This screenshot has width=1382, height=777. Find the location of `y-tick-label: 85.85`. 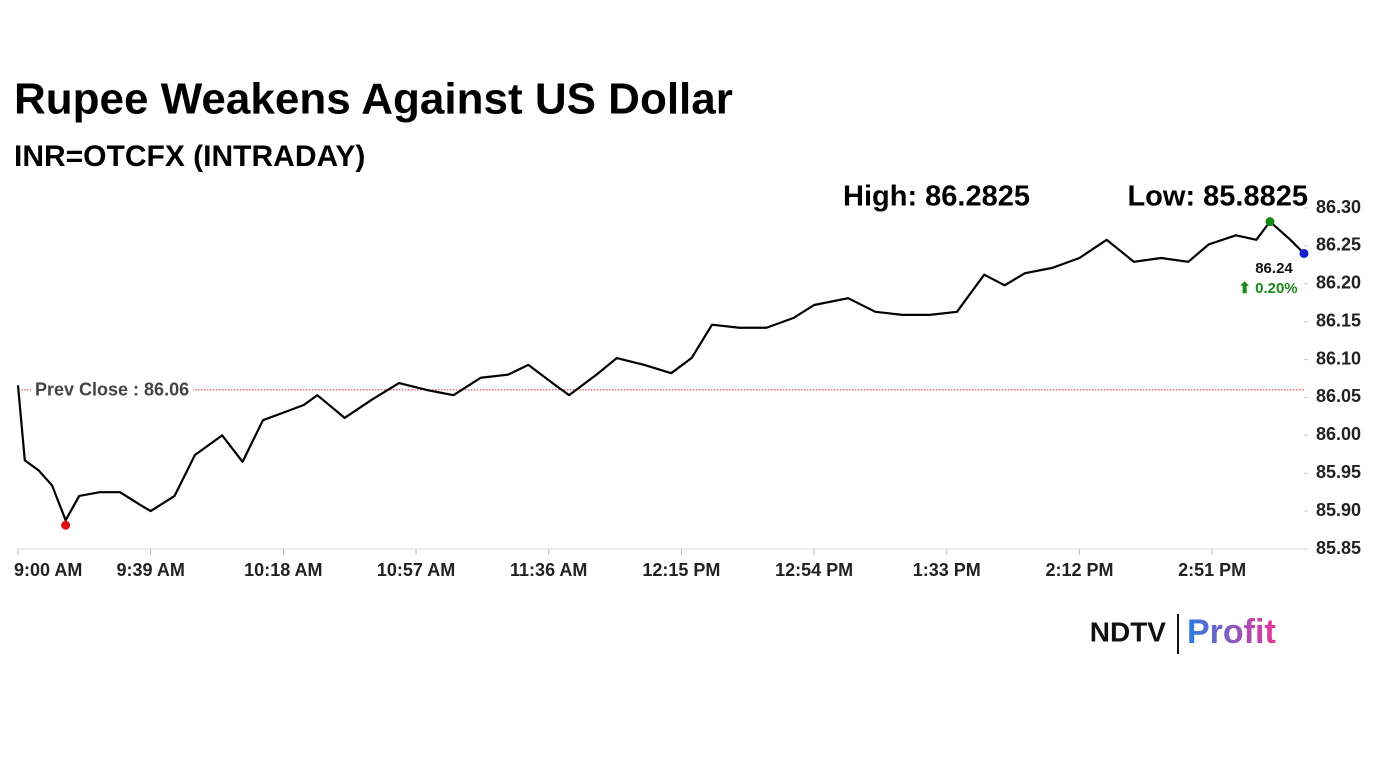

y-tick-label: 85.85 is located at coordinates (1338, 548).